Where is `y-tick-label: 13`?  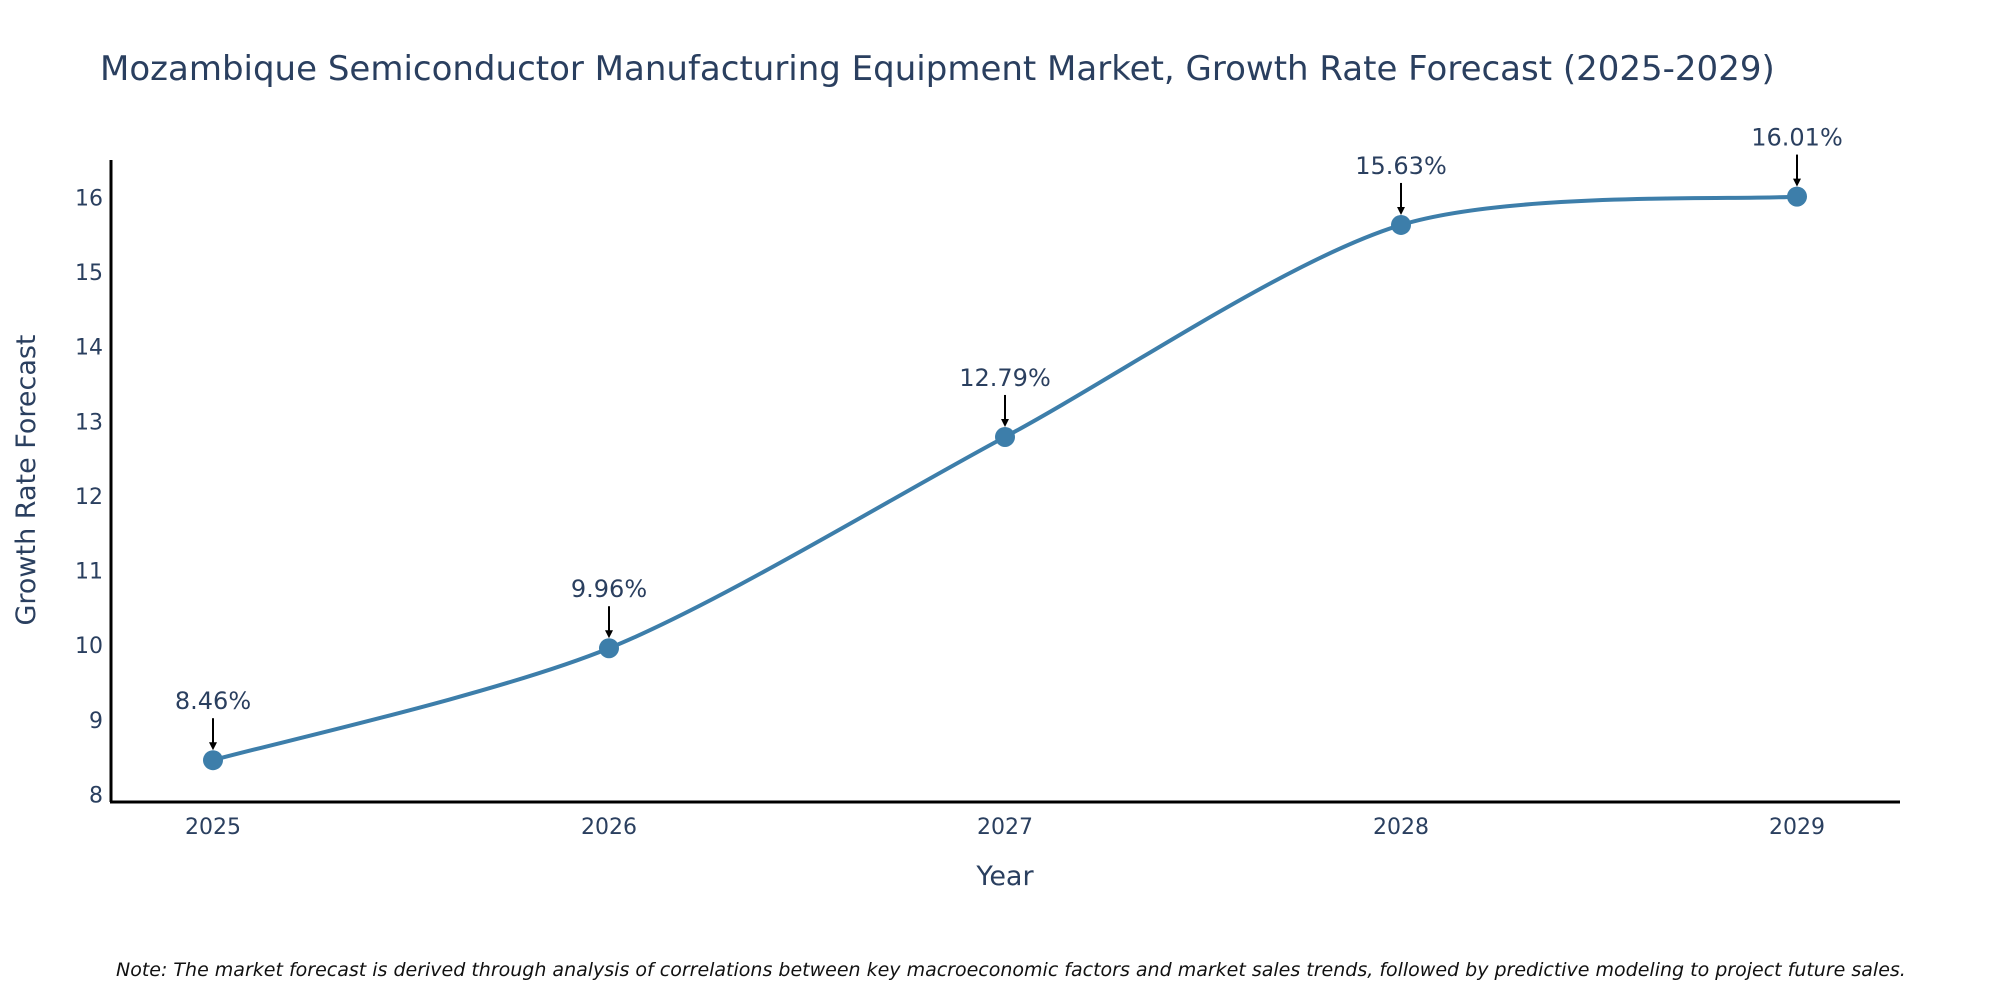 y-tick-label: 13 is located at coordinates (89, 422).